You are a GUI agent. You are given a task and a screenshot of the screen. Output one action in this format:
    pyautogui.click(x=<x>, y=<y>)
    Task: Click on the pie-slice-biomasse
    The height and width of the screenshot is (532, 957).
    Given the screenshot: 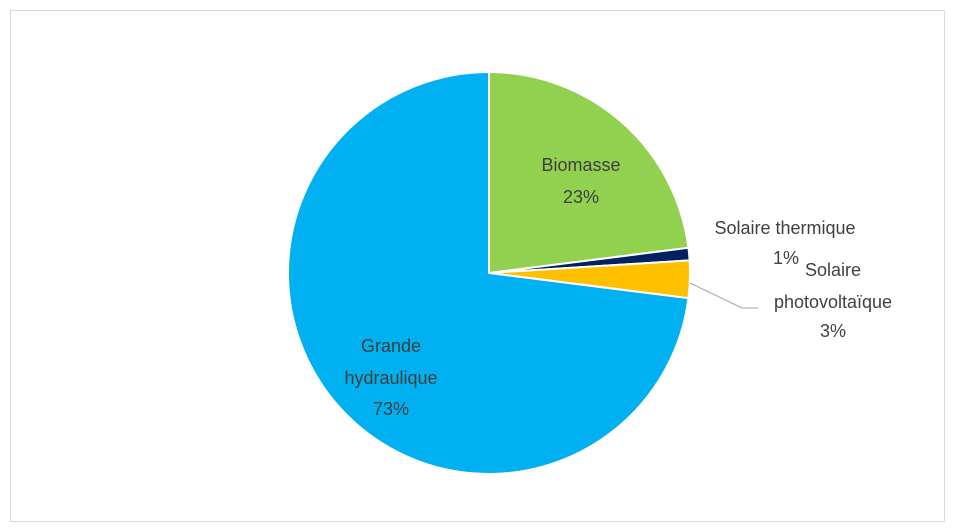 What is the action you would take?
    pyautogui.click(x=589, y=172)
    